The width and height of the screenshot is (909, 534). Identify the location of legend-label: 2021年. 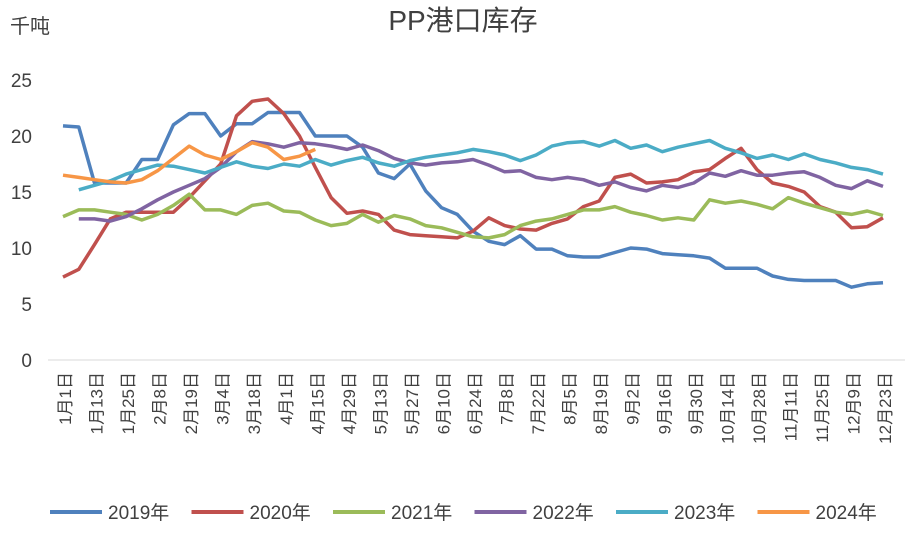
(421, 513).